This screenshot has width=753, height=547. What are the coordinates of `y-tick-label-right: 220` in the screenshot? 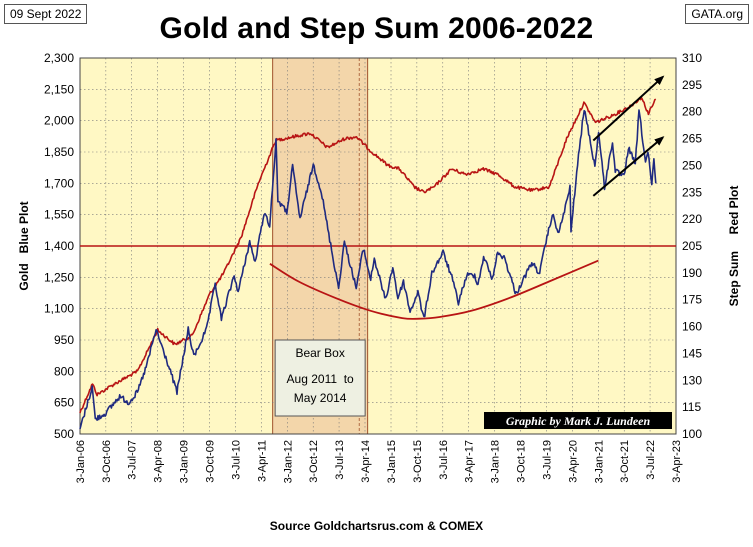 It's located at (692, 219).